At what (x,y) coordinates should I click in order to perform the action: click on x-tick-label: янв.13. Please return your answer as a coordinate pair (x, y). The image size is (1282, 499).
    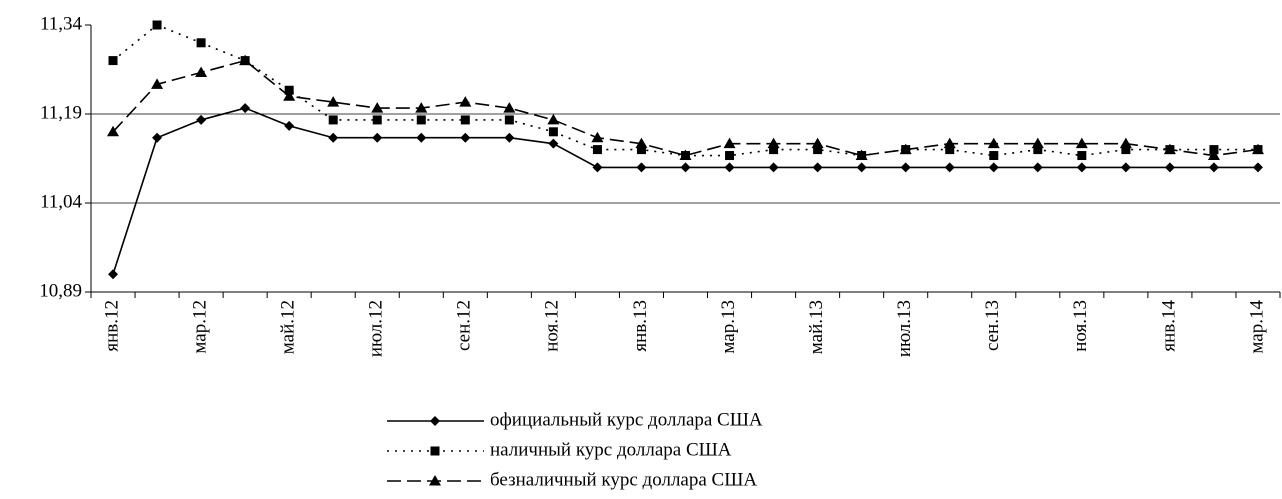
    Looking at the image, I should click on (640, 326).